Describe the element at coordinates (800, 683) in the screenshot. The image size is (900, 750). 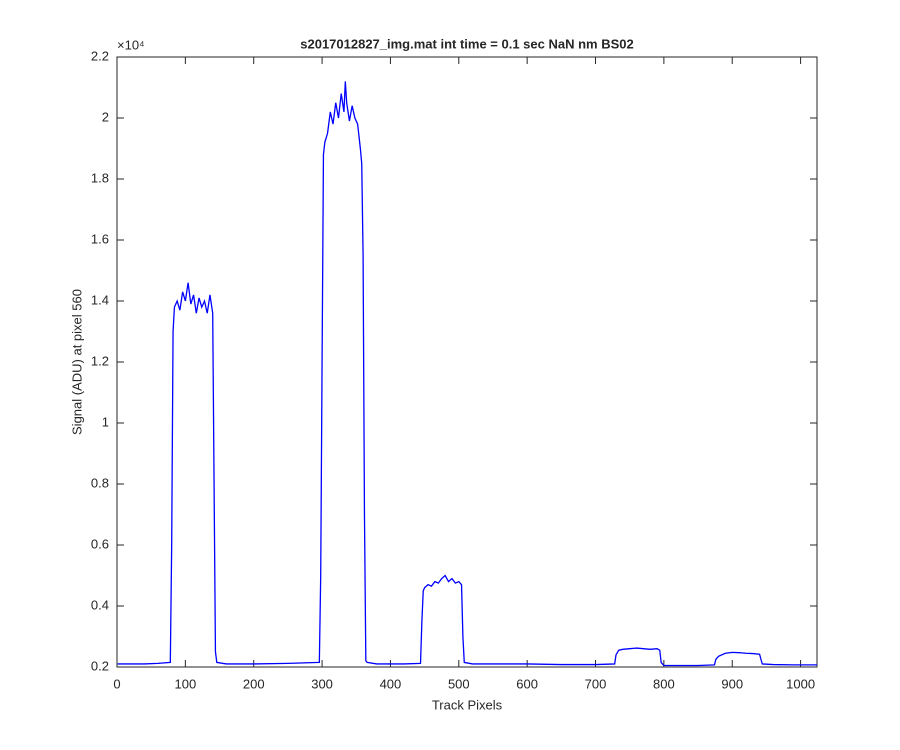
I see `x-tick-label: 1000` at that location.